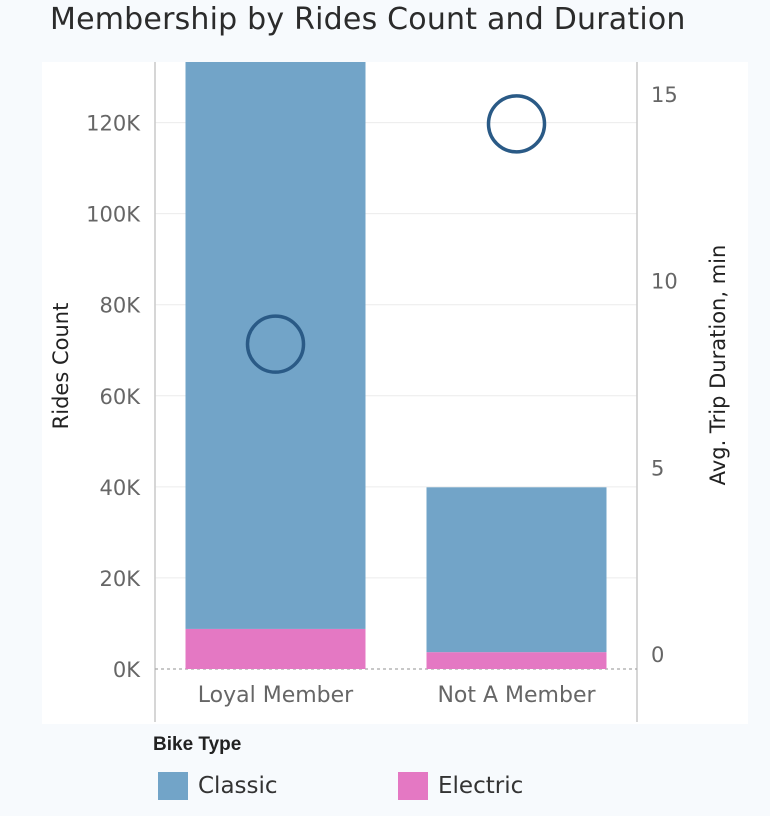 This screenshot has height=816, width=770. I want to click on y-tick-label: 40K, so click(121, 488).